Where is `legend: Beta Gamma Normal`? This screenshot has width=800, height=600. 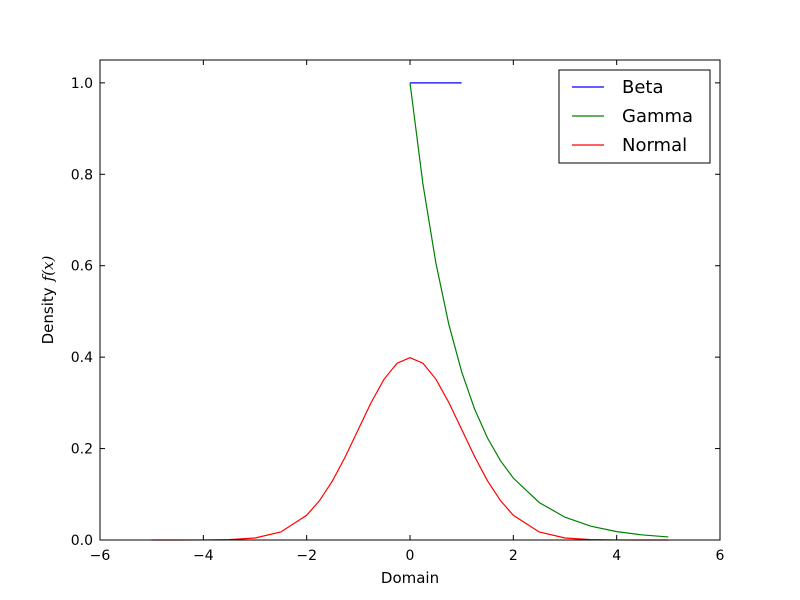 legend: Beta Gamma Normal is located at coordinates (634, 116).